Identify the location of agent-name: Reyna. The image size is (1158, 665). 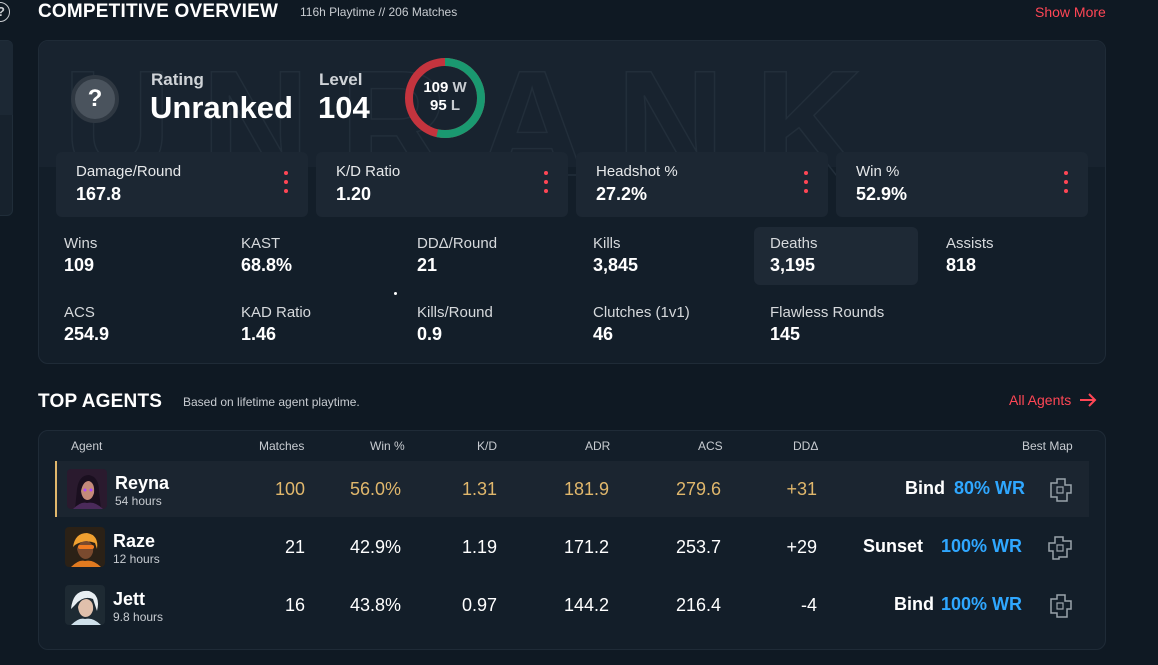
(142, 483).